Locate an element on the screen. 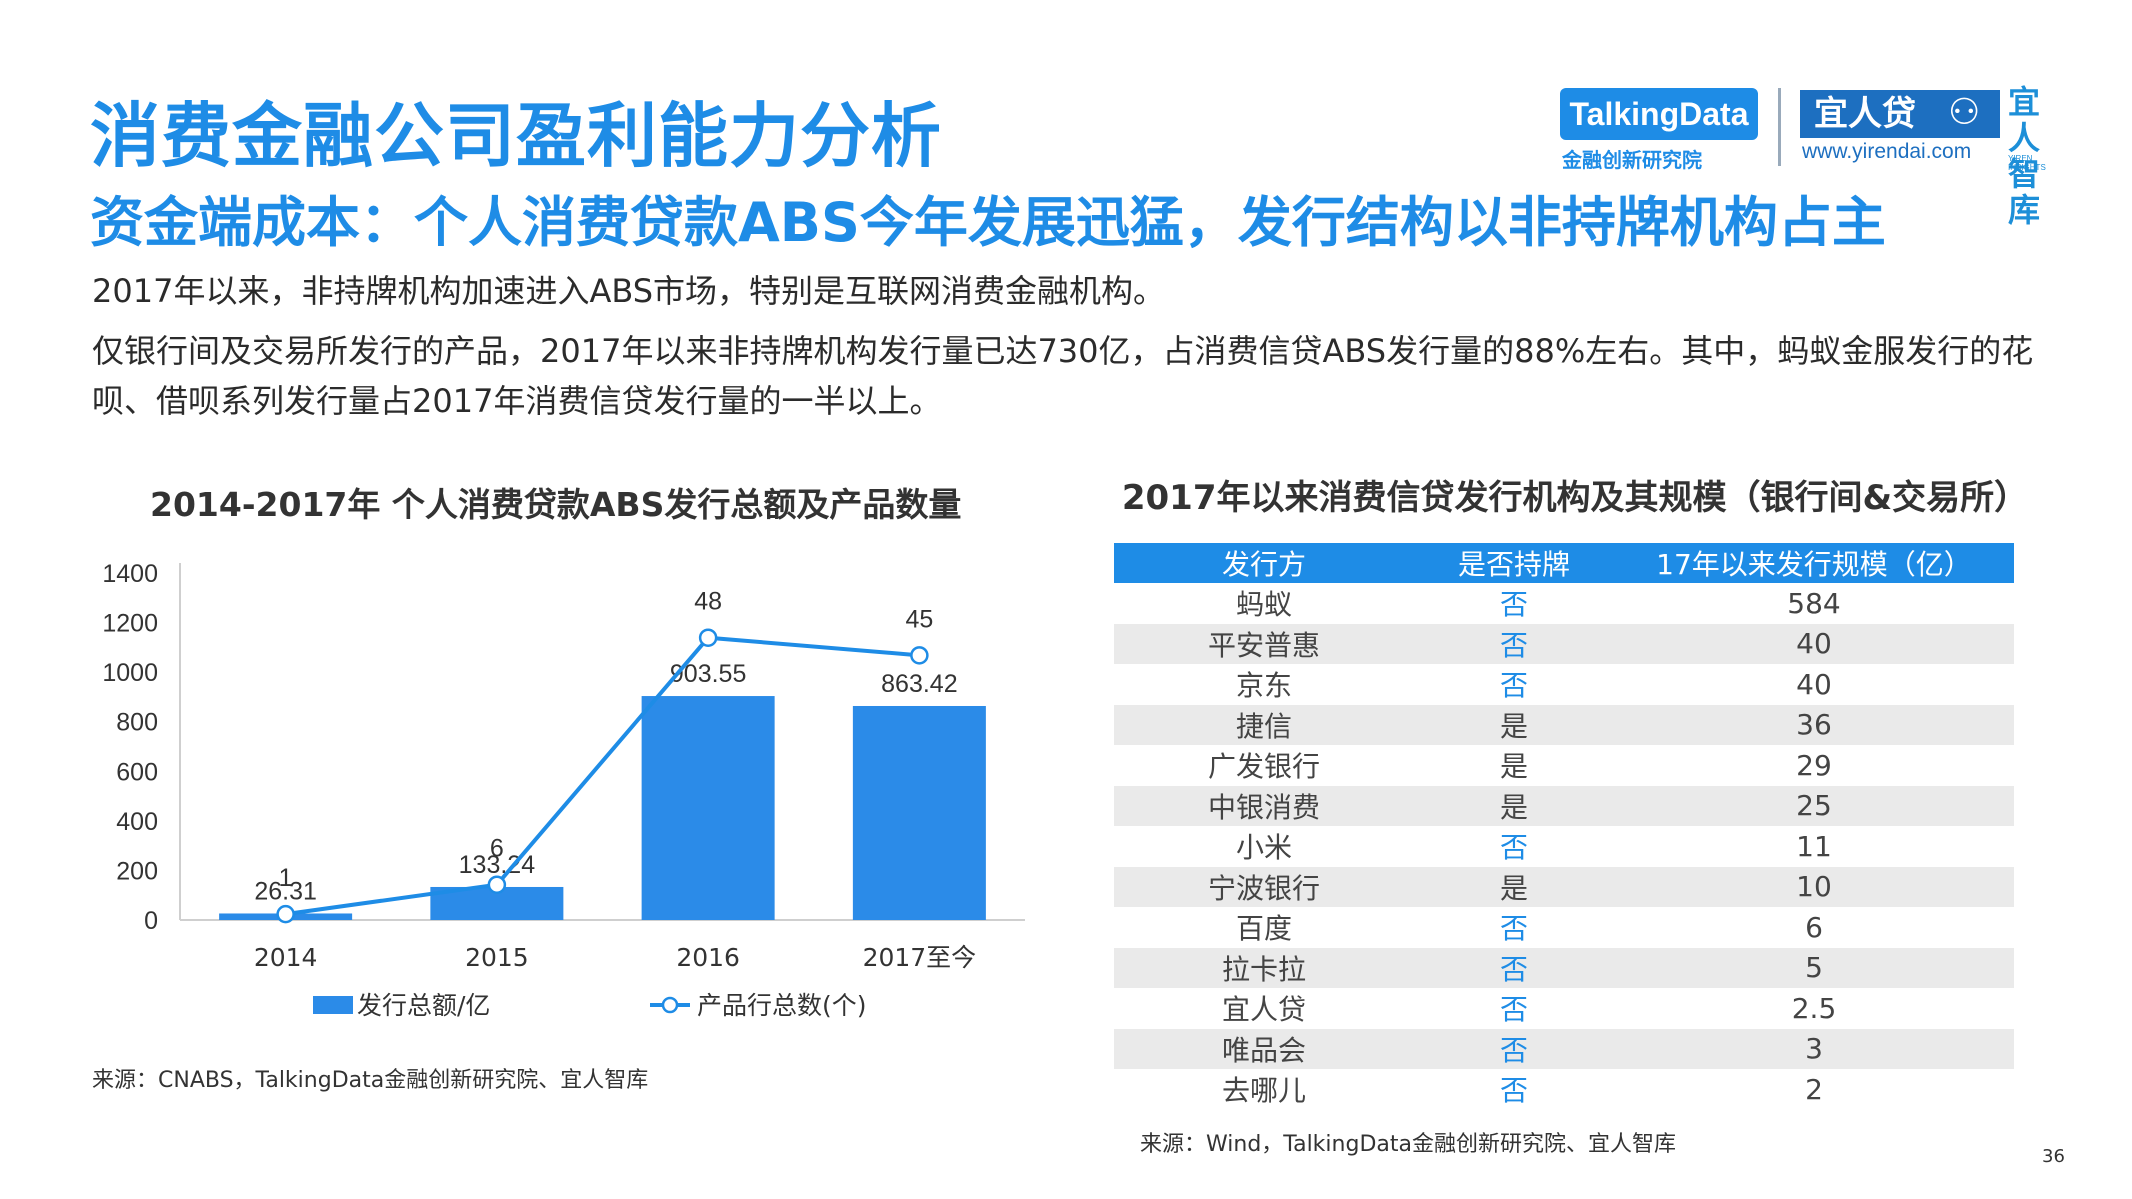 The image size is (2132, 1199). table-row: 宜人贷 否 2.5 is located at coordinates (1564, 1008).